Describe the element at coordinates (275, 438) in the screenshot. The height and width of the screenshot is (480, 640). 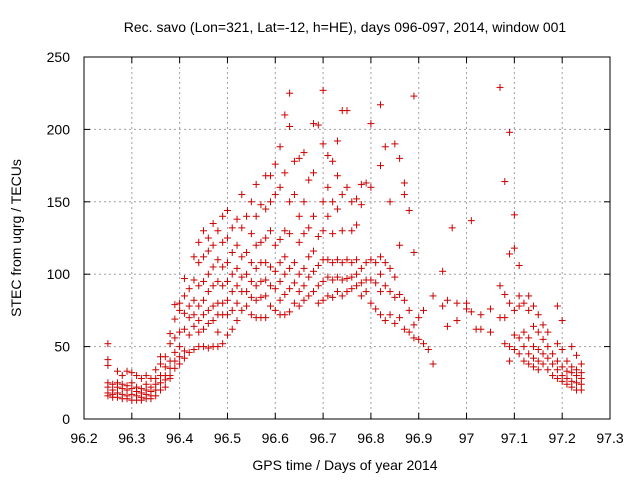
I see `x-tick-label: 96.6` at that location.